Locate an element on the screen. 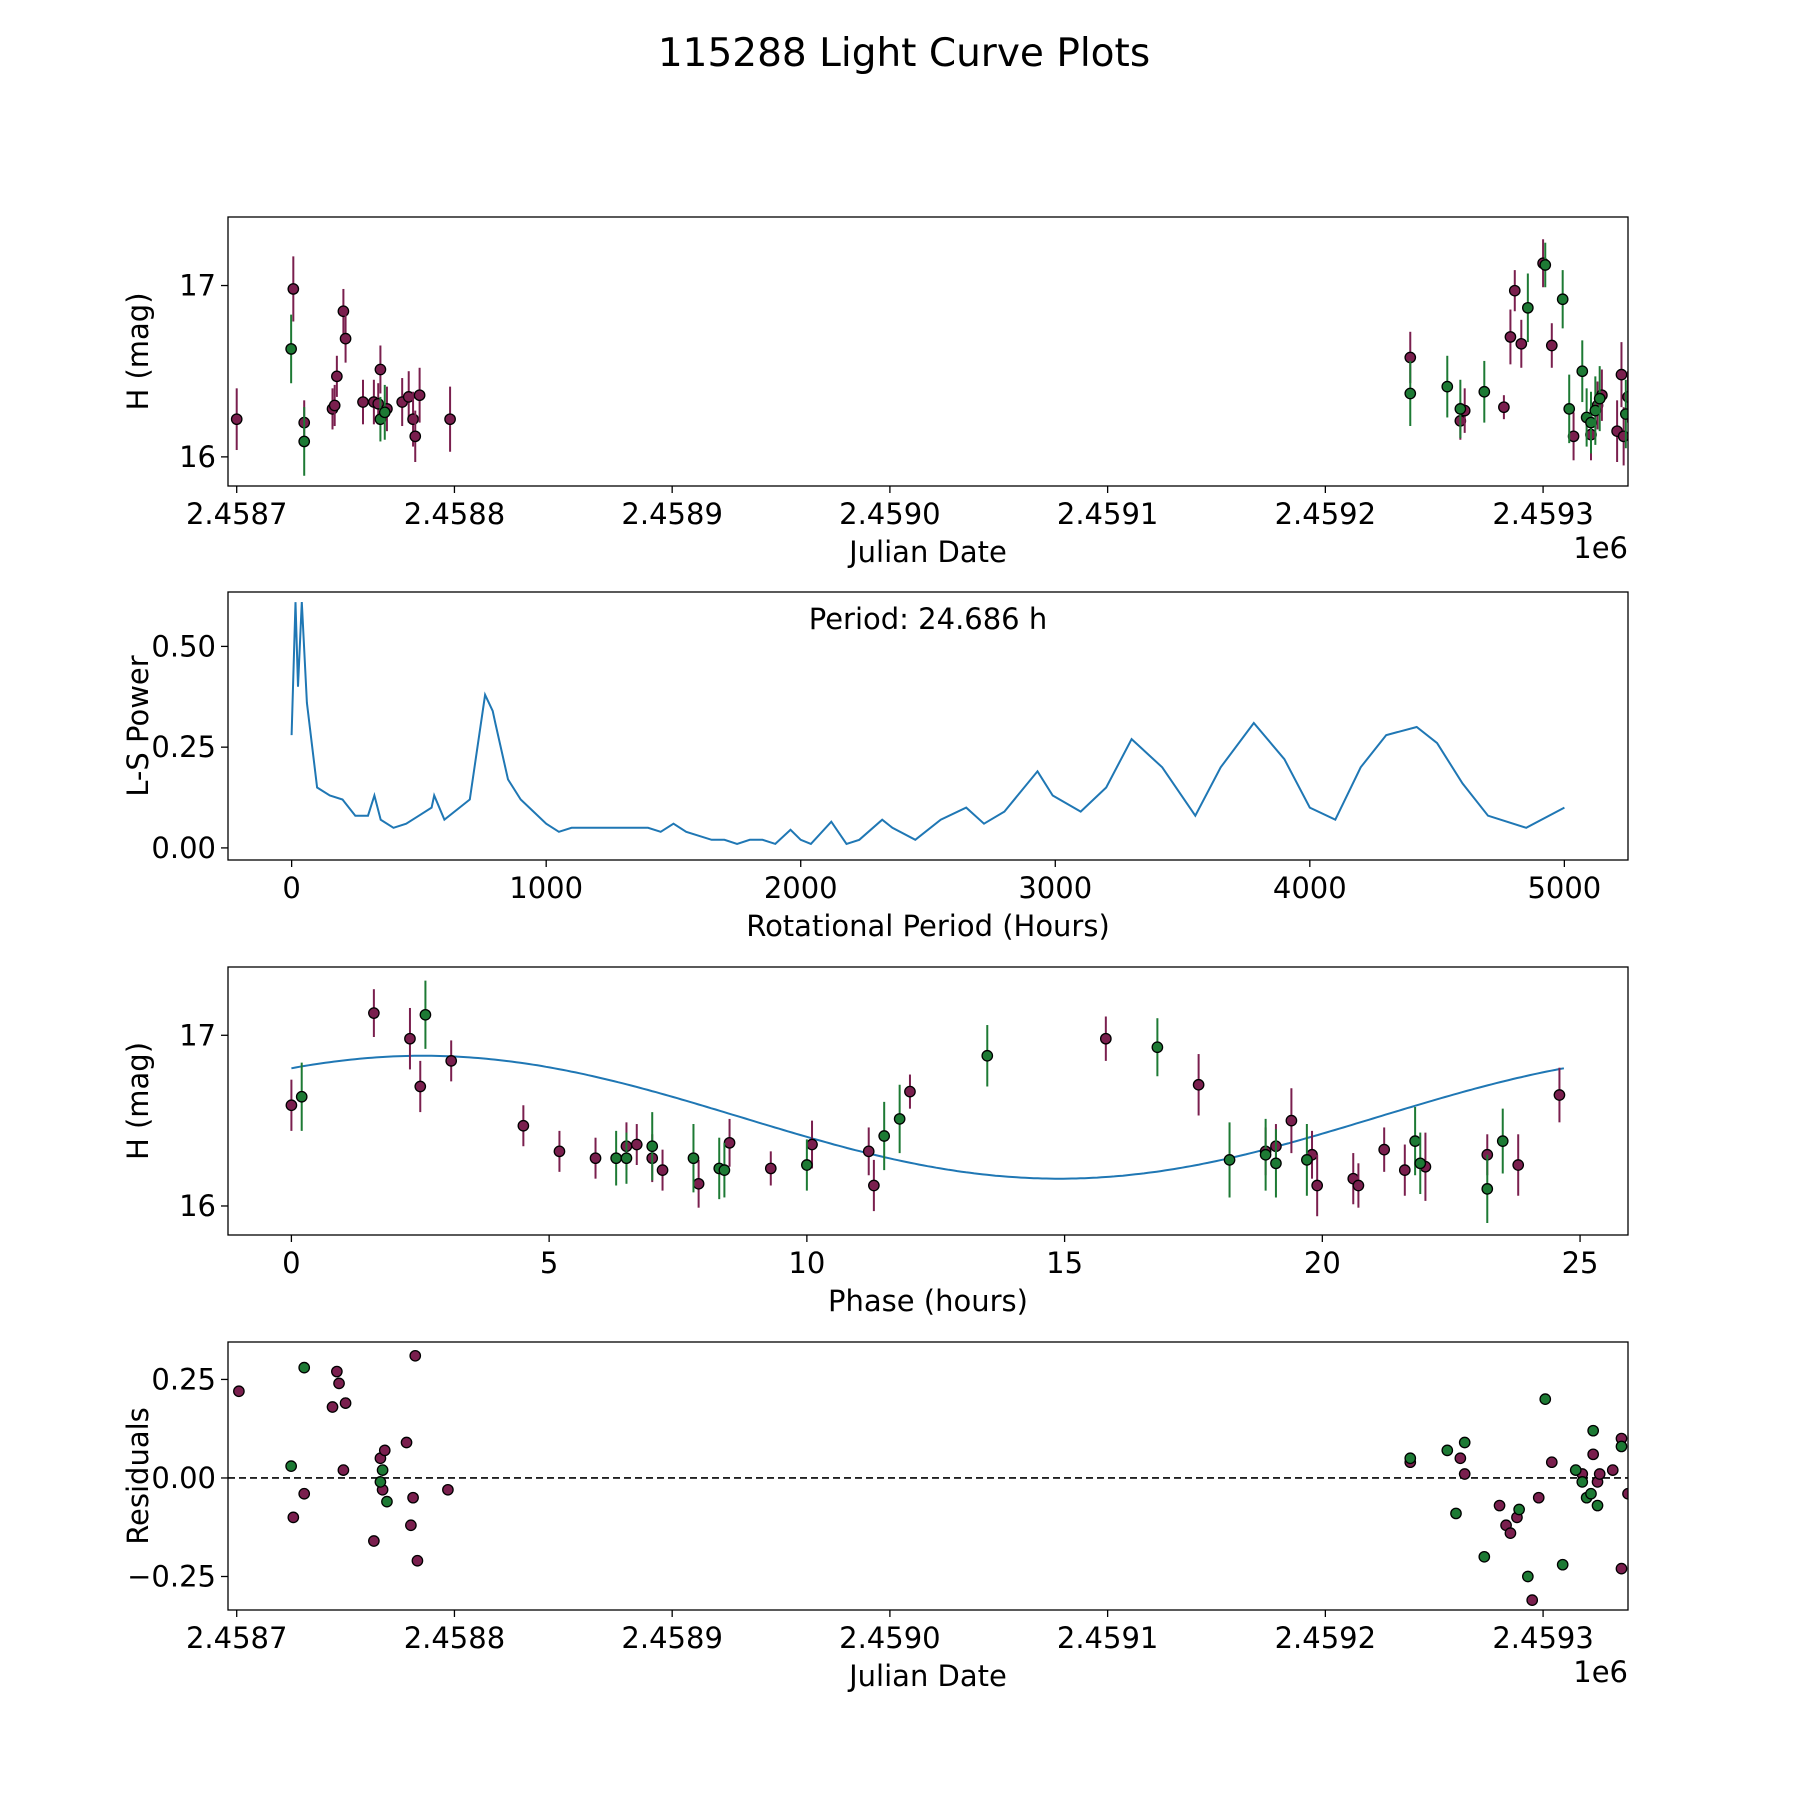 The height and width of the screenshot is (1800, 1800). lc-x-tick-label: 2.4588 is located at coordinates (454, 514).